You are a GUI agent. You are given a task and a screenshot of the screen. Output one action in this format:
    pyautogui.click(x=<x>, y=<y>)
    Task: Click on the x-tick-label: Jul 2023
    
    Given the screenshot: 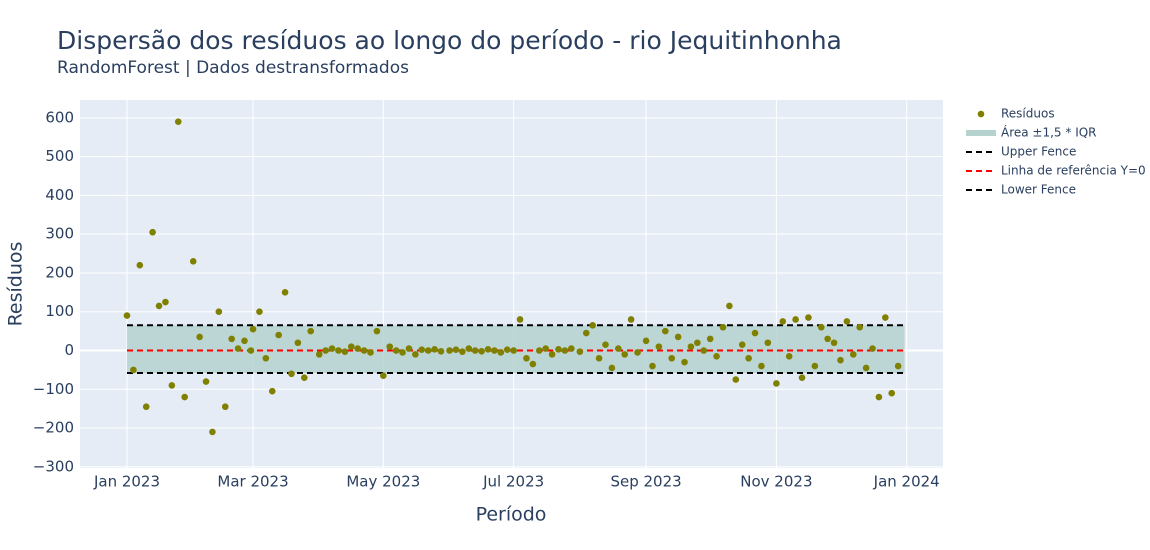 What is the action you would take?
    pyautogui.click(x=513, y=482)
    